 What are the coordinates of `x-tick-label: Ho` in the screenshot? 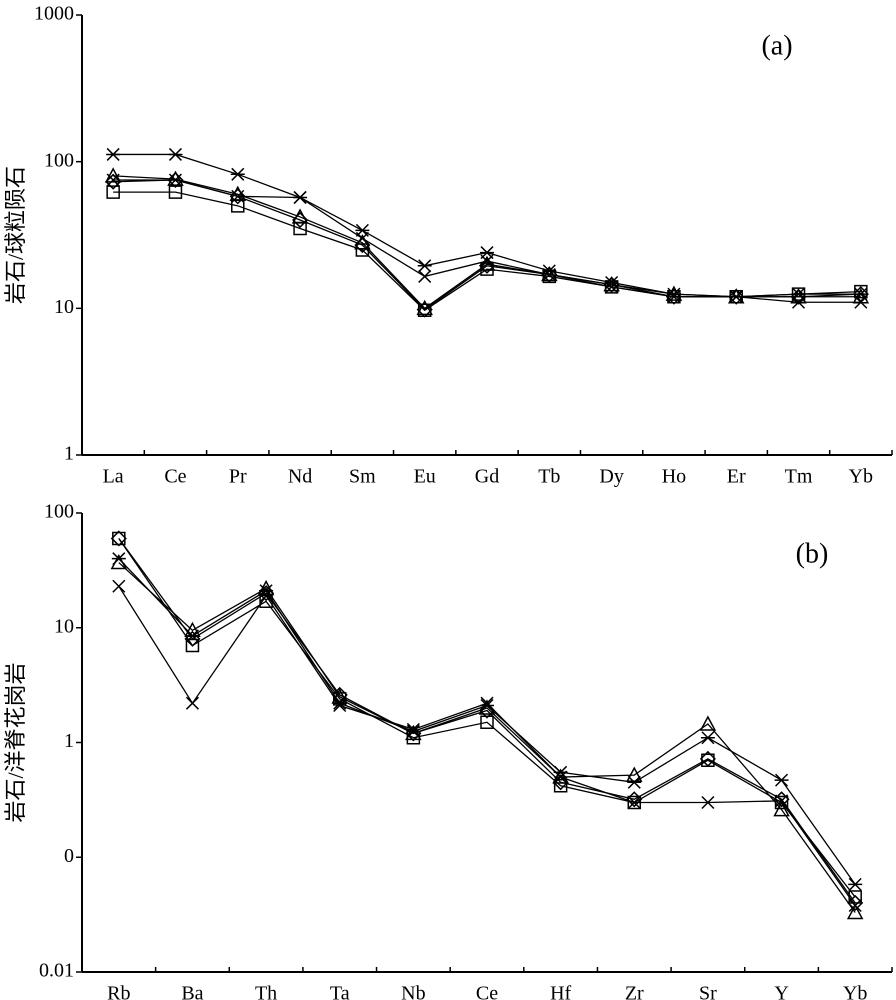 It's located at (674, 477).